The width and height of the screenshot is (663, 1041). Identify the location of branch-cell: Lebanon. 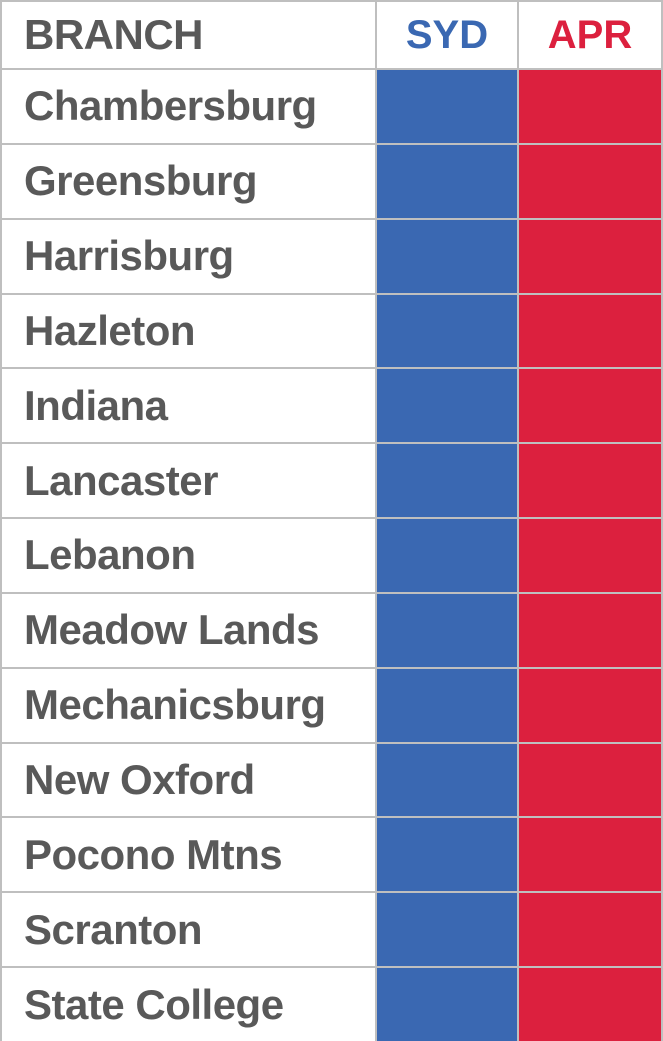
(188, 555).